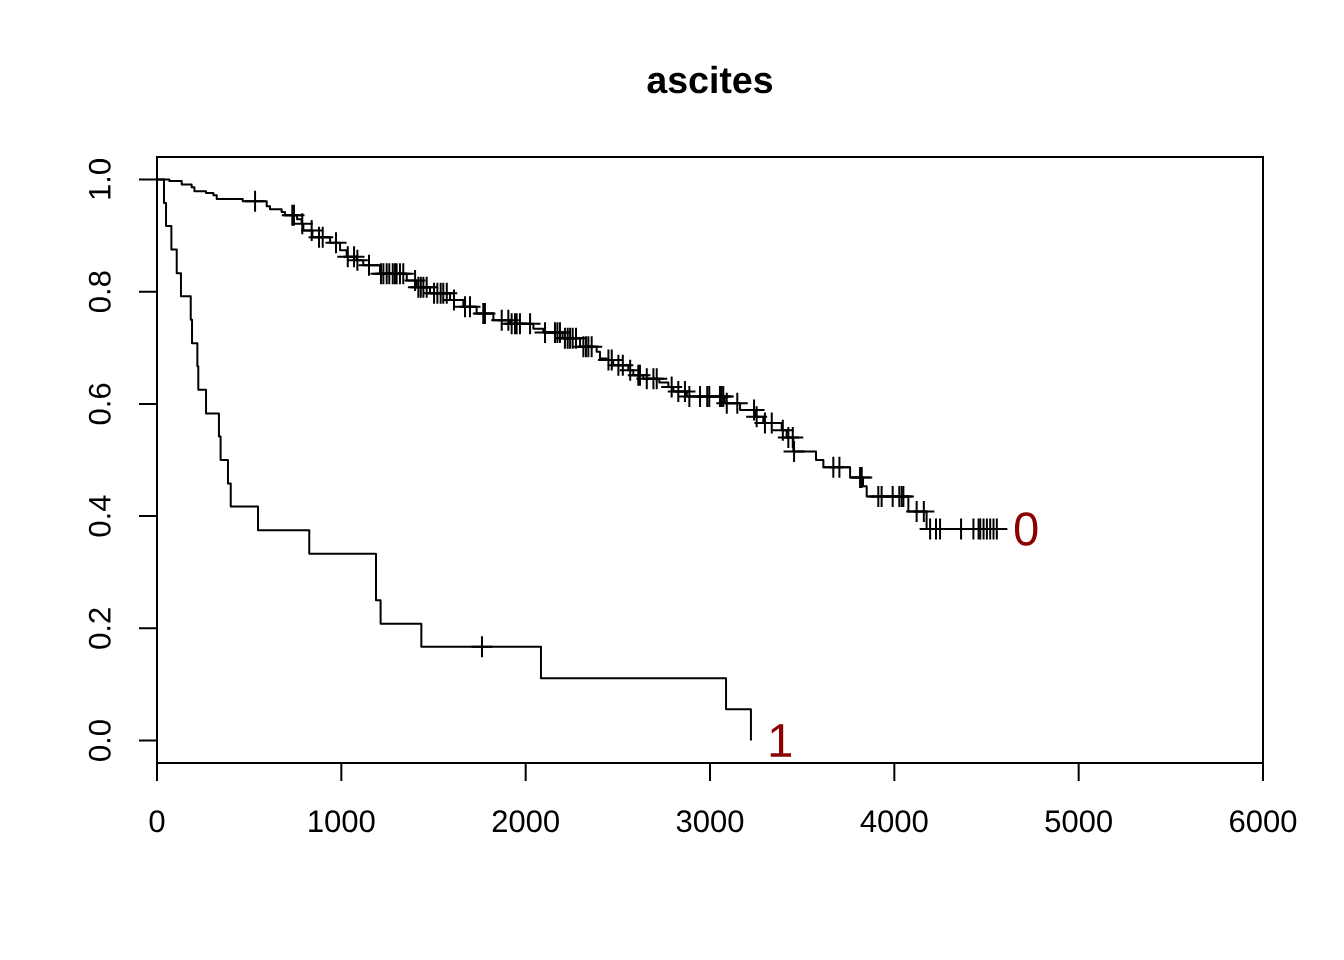 Image resolution: width=1344 pixels, height=960 pixels. What do you see at coordinates (710, 821) in the screenshot?
I see `x-tick-label: 3000` at bounding box center [710, 821].